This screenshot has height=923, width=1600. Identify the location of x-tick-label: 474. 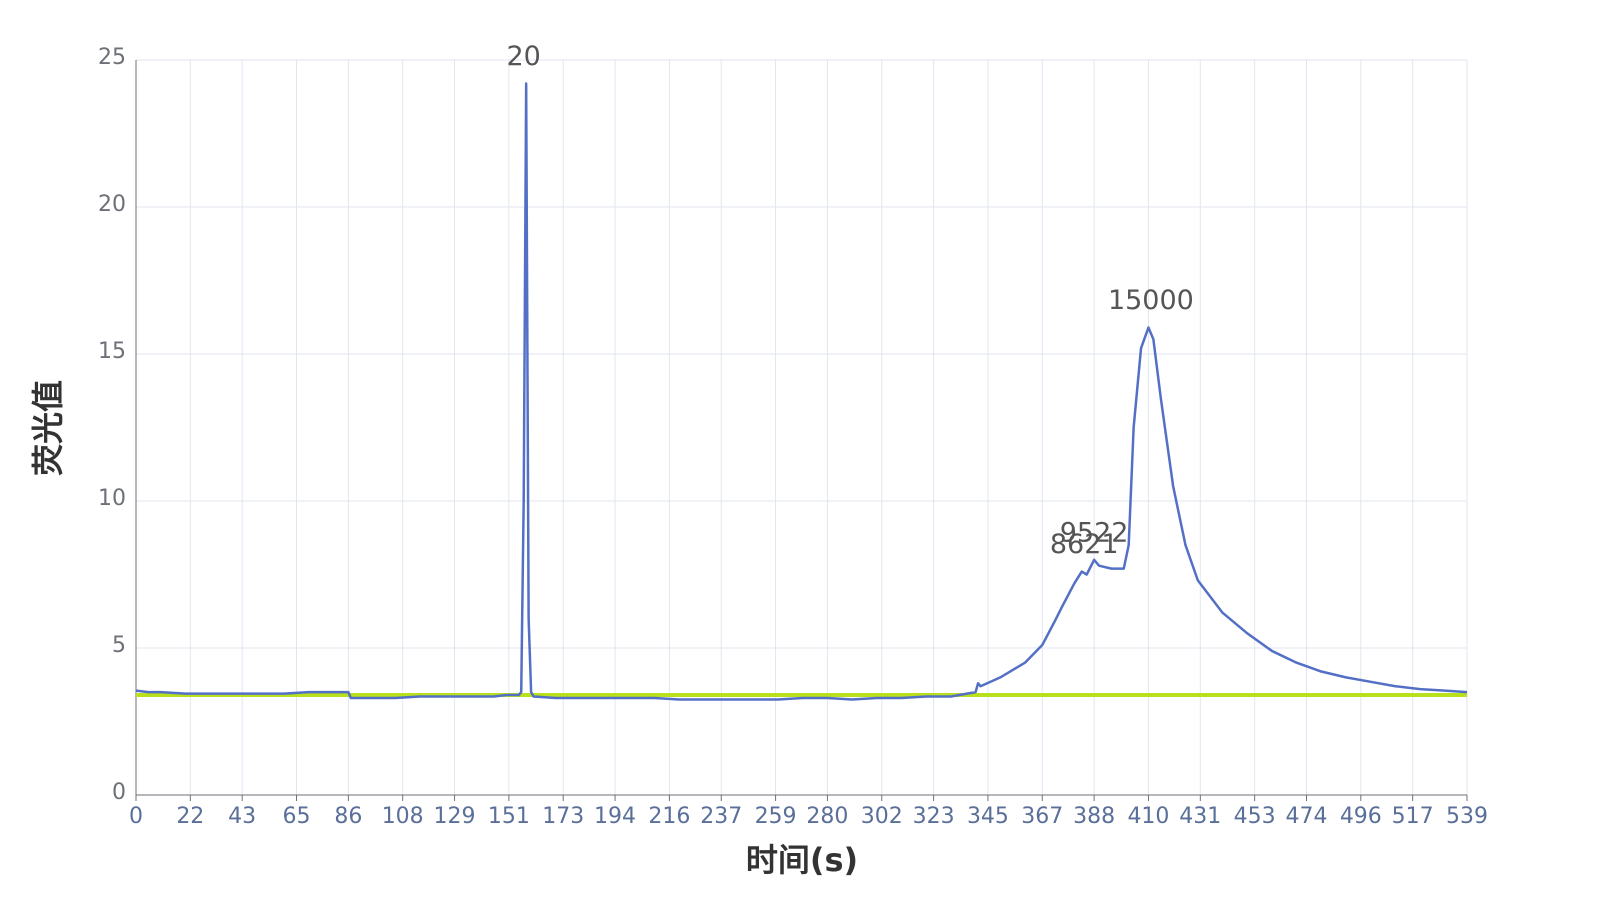
(1306, 816).